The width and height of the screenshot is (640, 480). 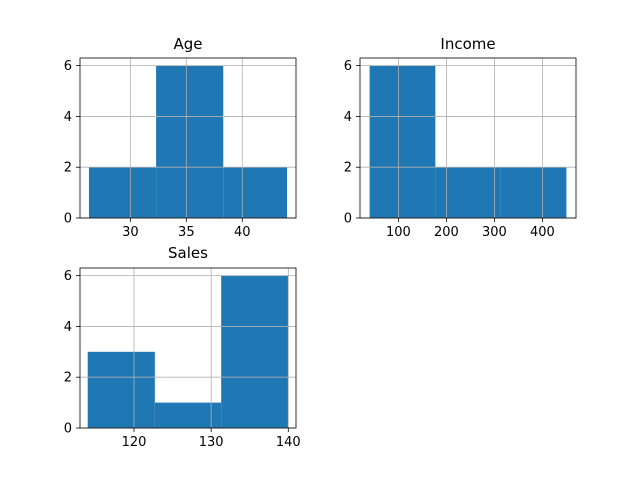 What do you see at coordinates (68, 168) in the screenshot?
I see `age-ytick-label-1: 2` at bounding box center [68, 168].